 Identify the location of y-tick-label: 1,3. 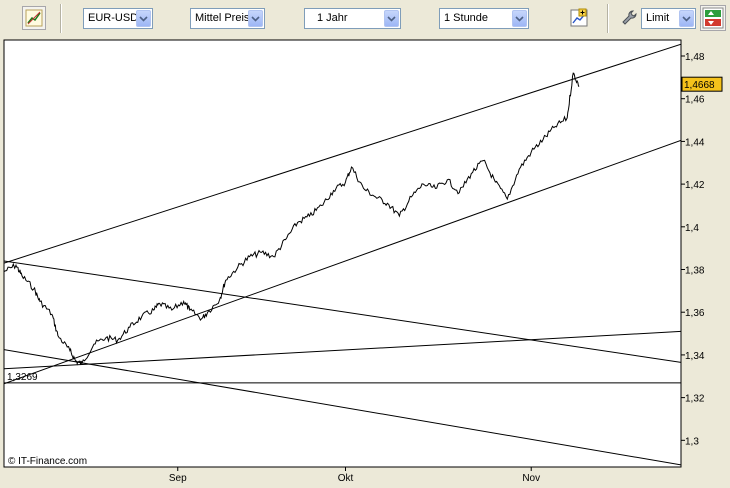
(692, 441).